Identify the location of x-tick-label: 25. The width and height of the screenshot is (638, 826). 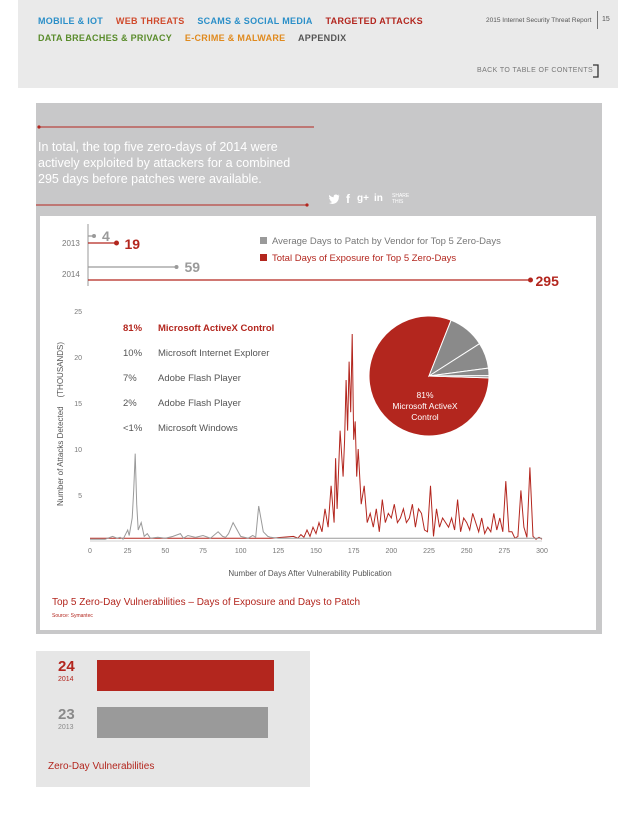
(128, 551).